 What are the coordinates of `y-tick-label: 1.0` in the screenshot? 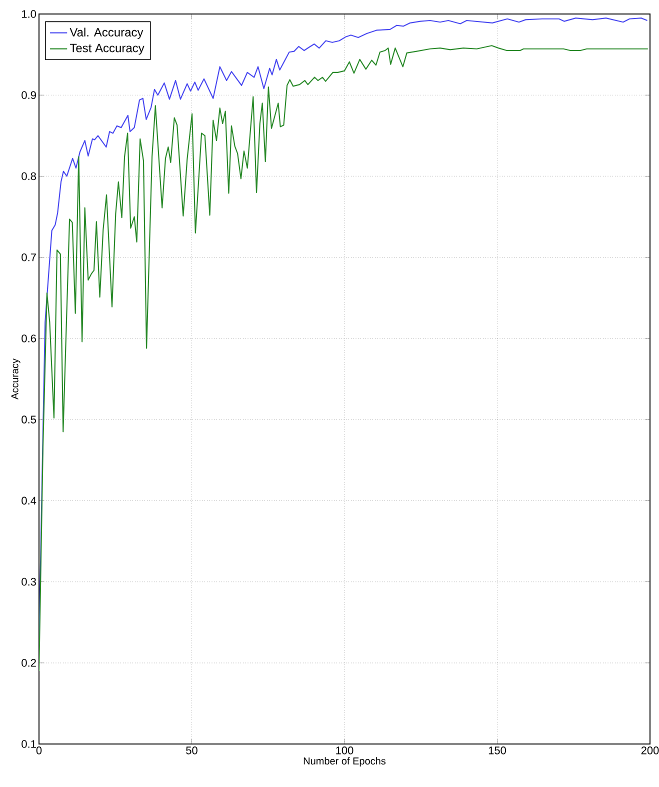 It's located at (29, 14).